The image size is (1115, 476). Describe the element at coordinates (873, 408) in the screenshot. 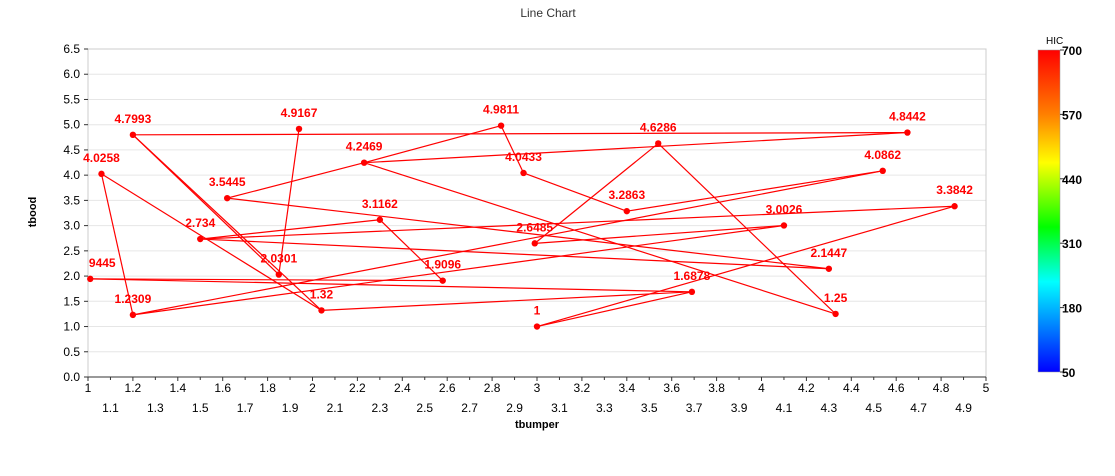

I see `x-minor-tick-label: 4.5` at that location.